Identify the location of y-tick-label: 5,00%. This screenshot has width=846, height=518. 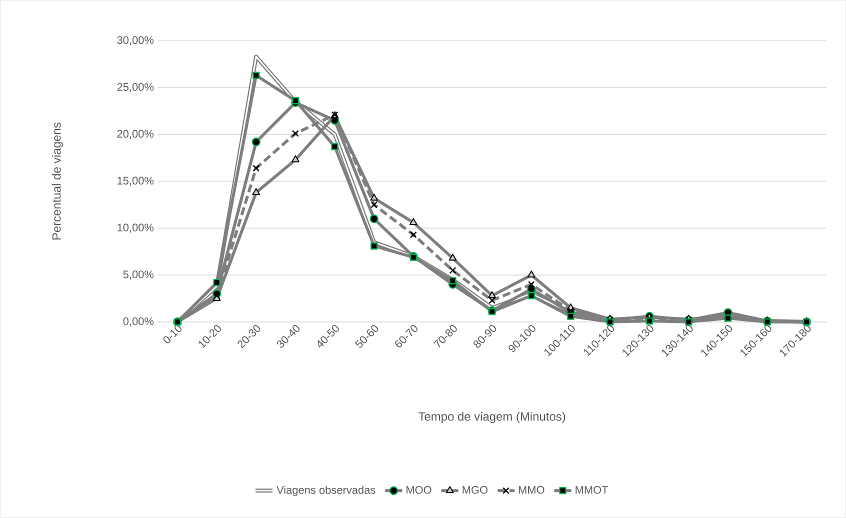
(138, 275).